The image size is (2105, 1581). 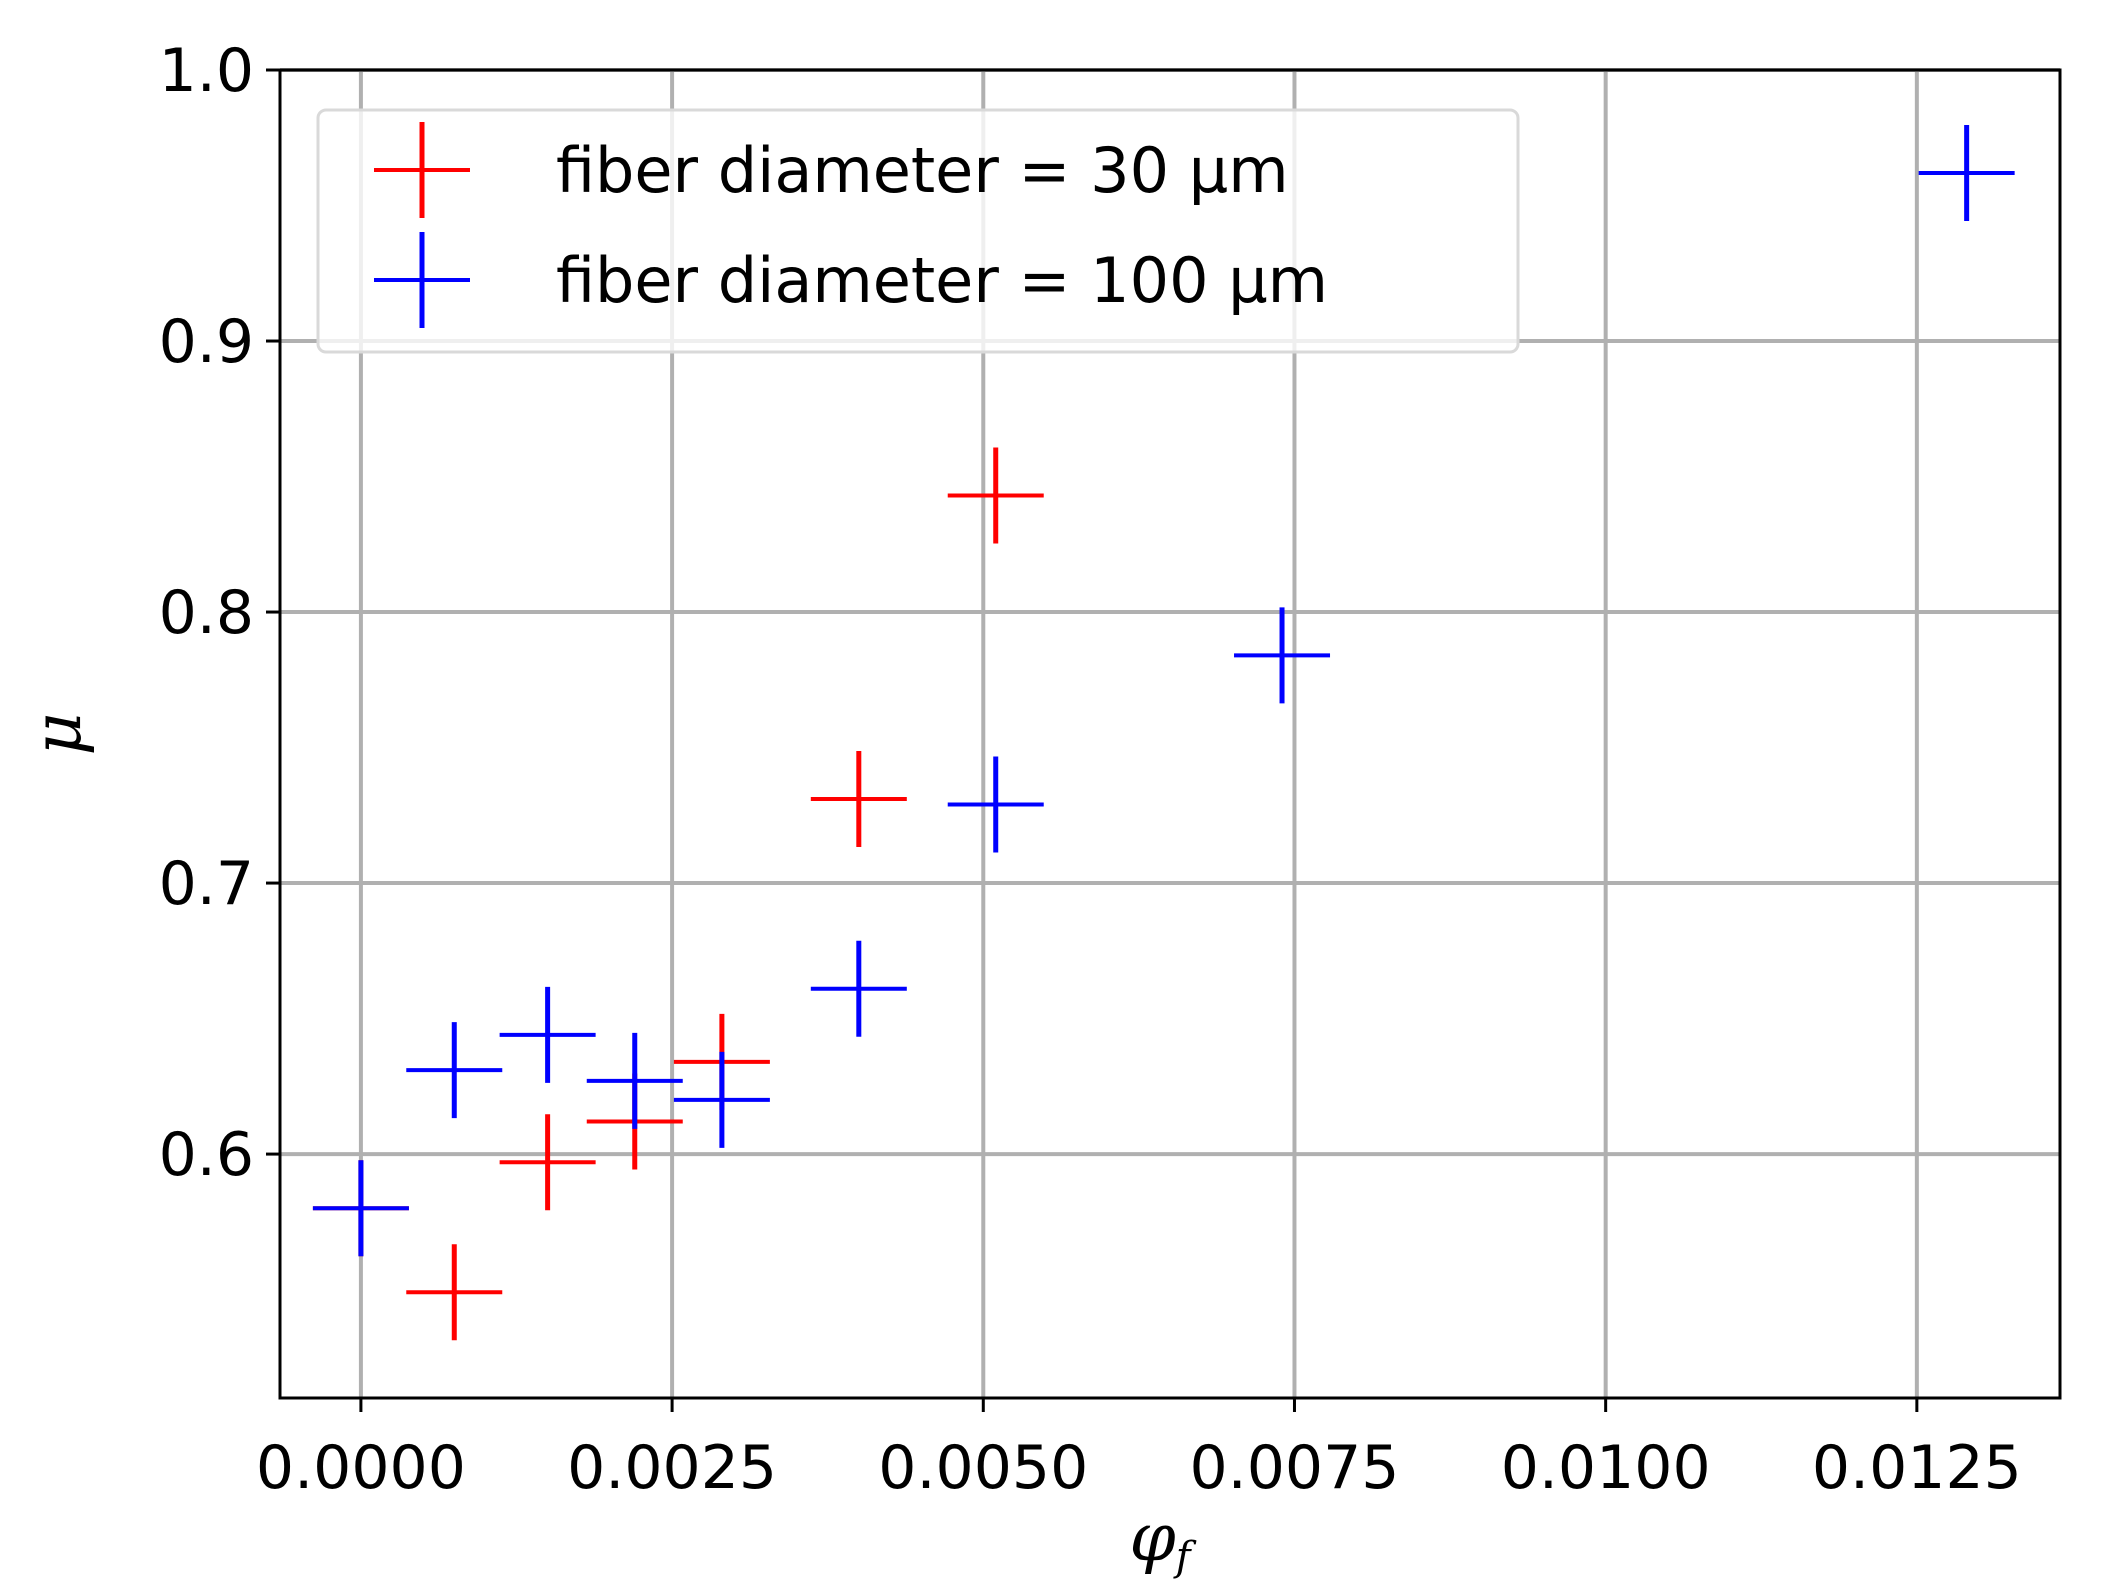 What do you see at coordinates (1917, 1468) in the screenshot?
I see `x-tick-label: 0.0125` at bounding box center [1917, 1468].